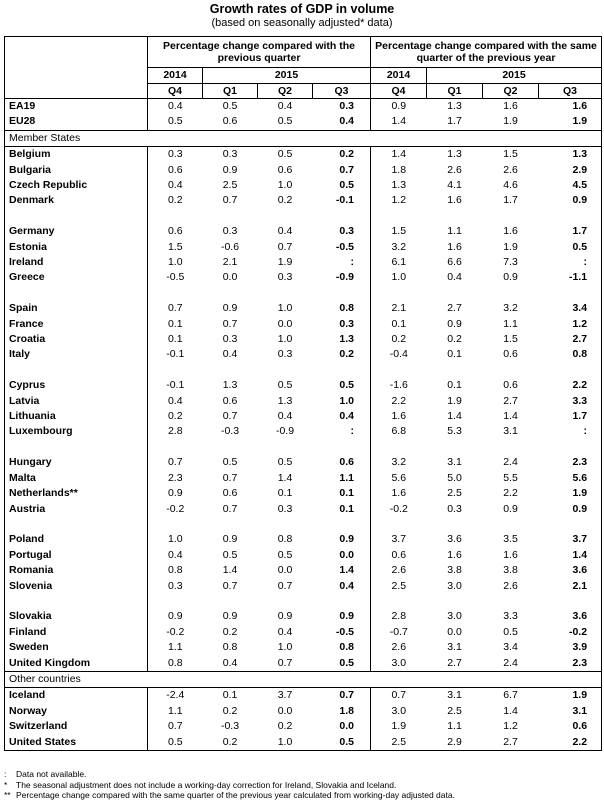 The image size is (604, 802). What do you see at coordinates (76, 355) in the screenshot?
I see `country-name: Italy` at bounding box center [76, 355].